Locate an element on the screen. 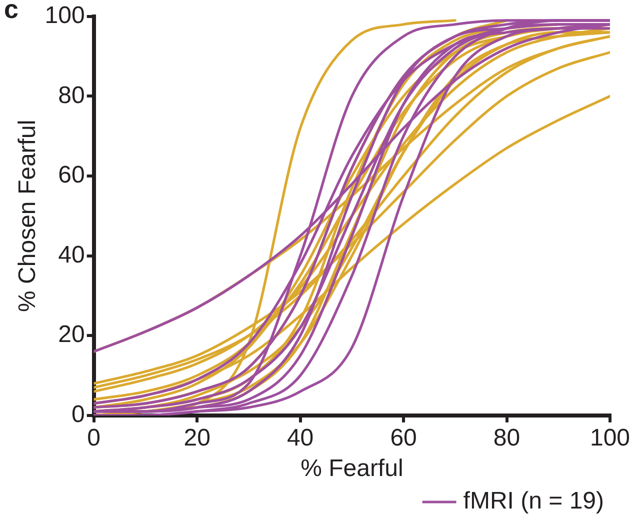 This screenshot has height=524, width=638. y-tick-label: 60 is located at coordinates (71, 175).